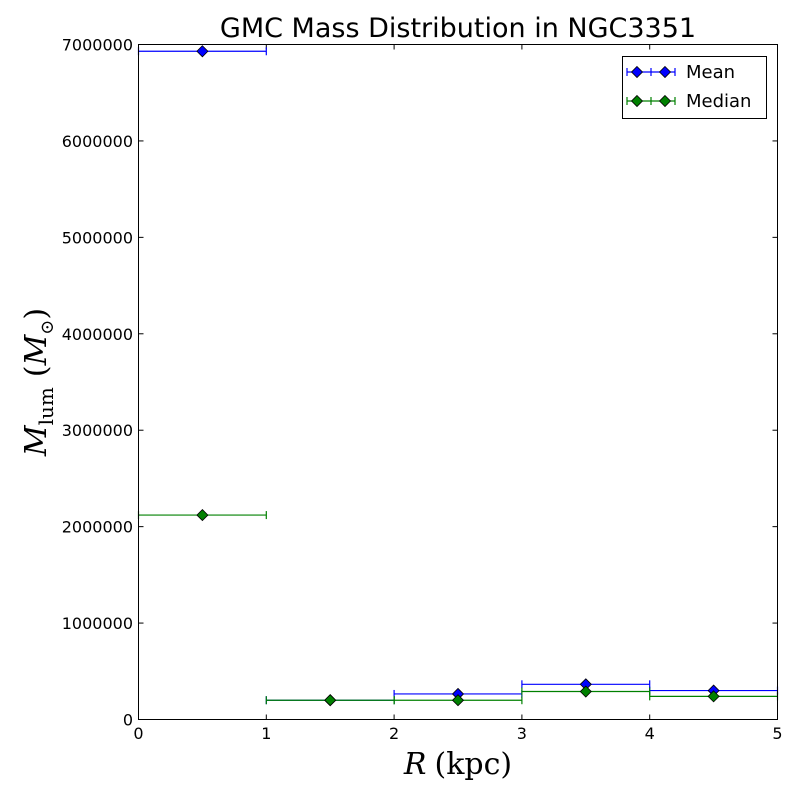  What do you see at coordinates (97, 527) in the screenshot?
I see `y-tick-label: 2000000` at bounding box center [97, 527].